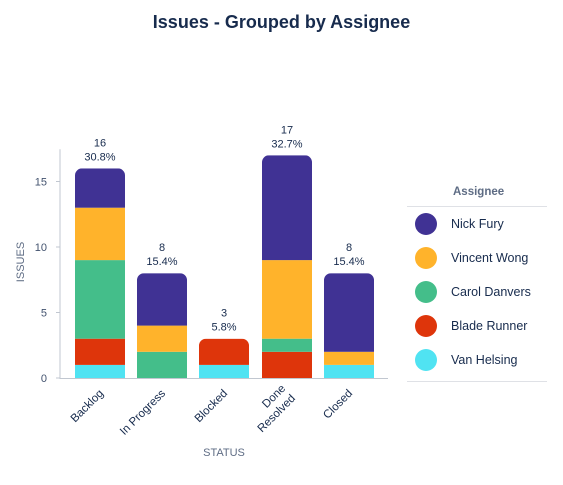 Image resolution: width=563 pixels, height=485 pixels. I want to click on x-tick-label-line: Closed, so click(338, 405).